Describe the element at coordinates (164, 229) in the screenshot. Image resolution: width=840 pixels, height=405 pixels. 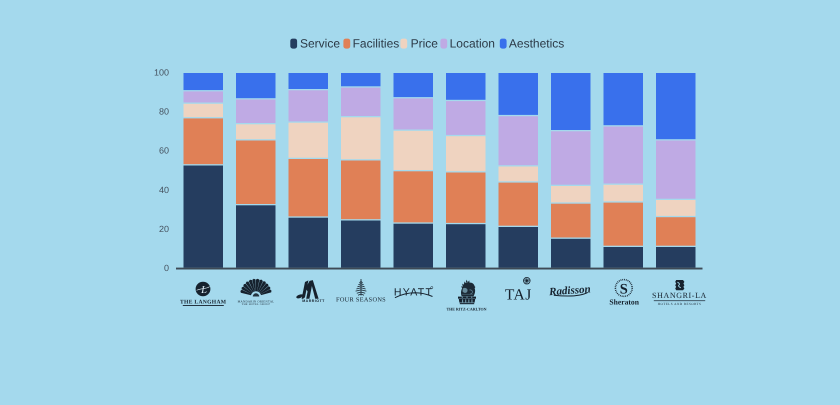
I see `svg-text: 20` at that location.